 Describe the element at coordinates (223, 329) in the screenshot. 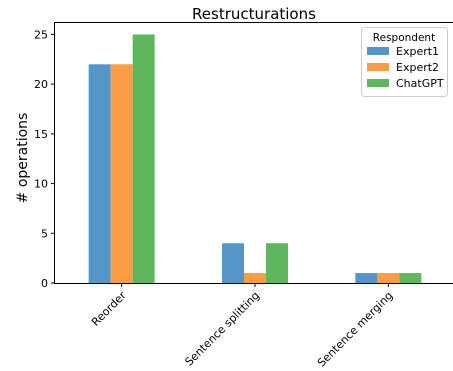

I see `x-tick-label: Sentence splitting` at that location.